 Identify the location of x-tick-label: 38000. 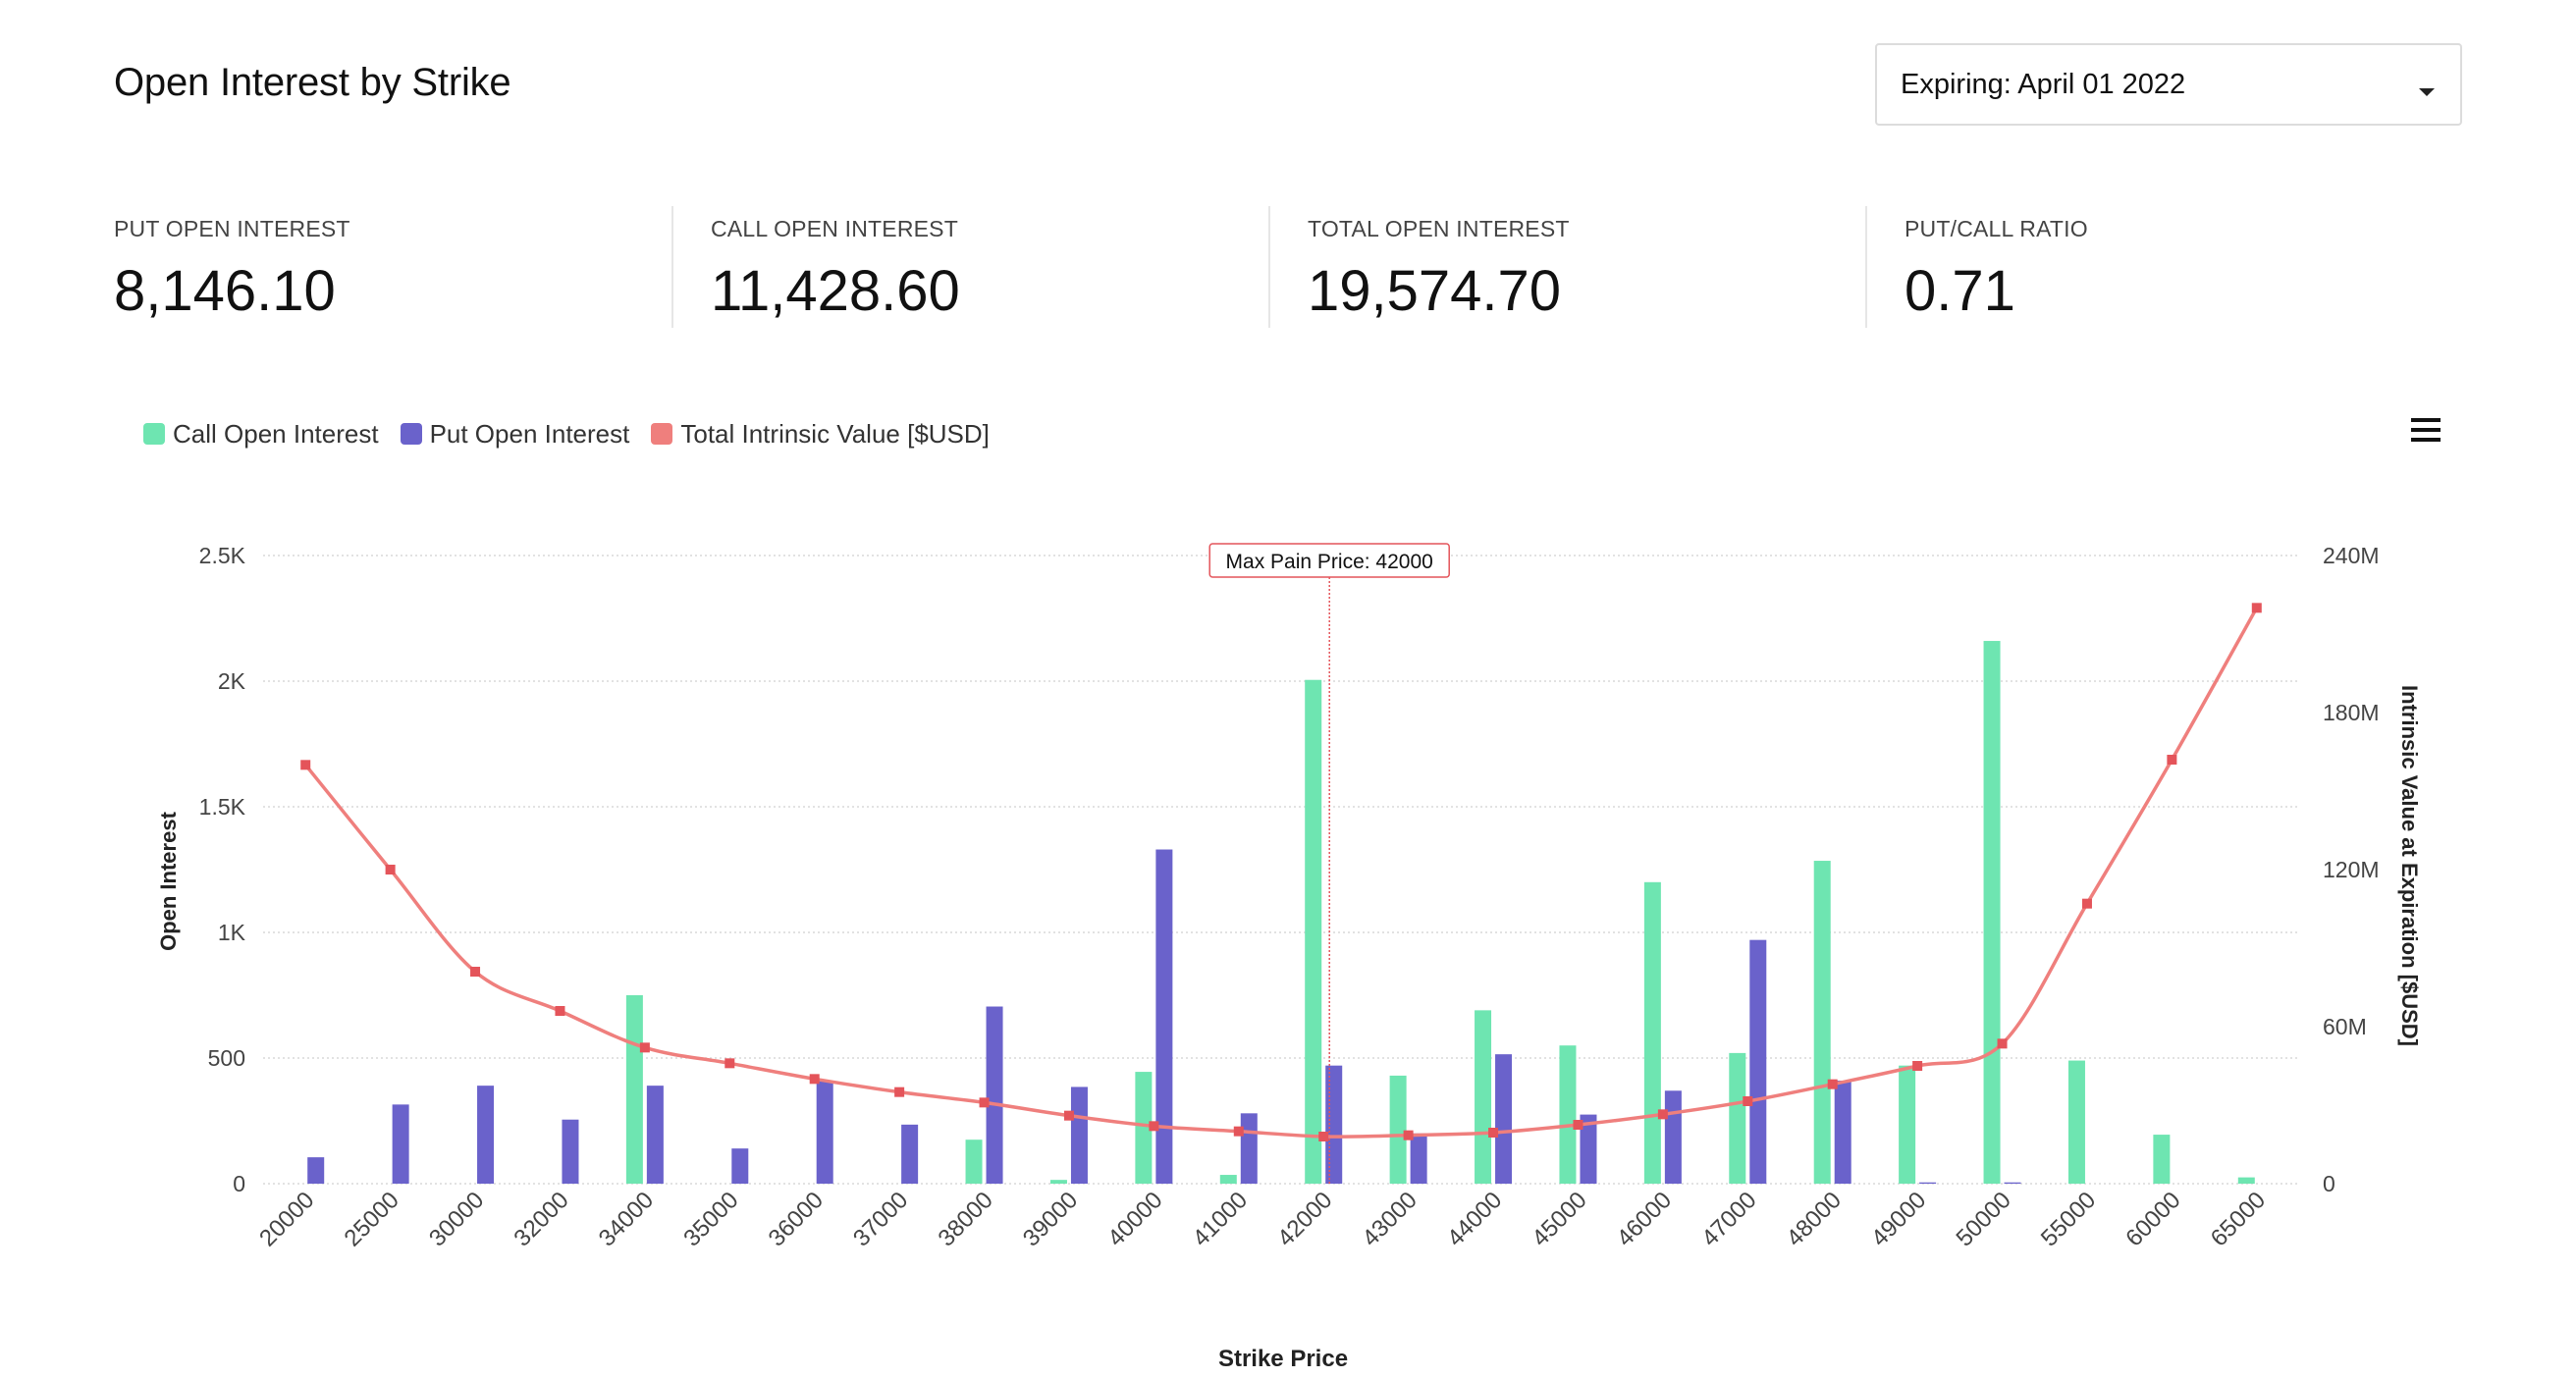
(965, 1219).